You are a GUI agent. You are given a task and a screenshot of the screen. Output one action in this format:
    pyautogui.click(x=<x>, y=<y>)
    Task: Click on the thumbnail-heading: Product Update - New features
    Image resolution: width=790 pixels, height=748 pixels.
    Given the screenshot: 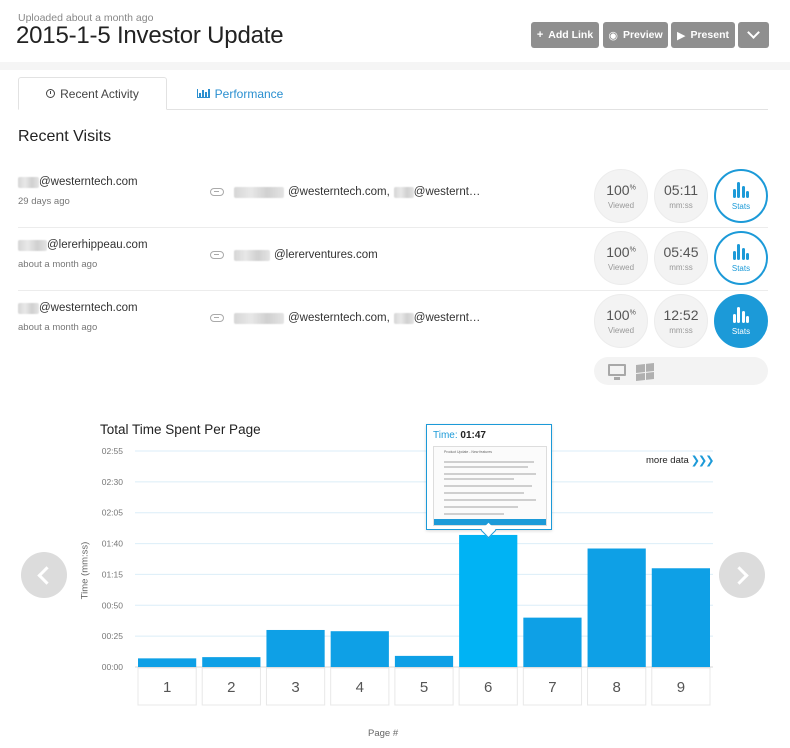 What is the action you would take?
    pyautogui.click(x=468, y=452)
    